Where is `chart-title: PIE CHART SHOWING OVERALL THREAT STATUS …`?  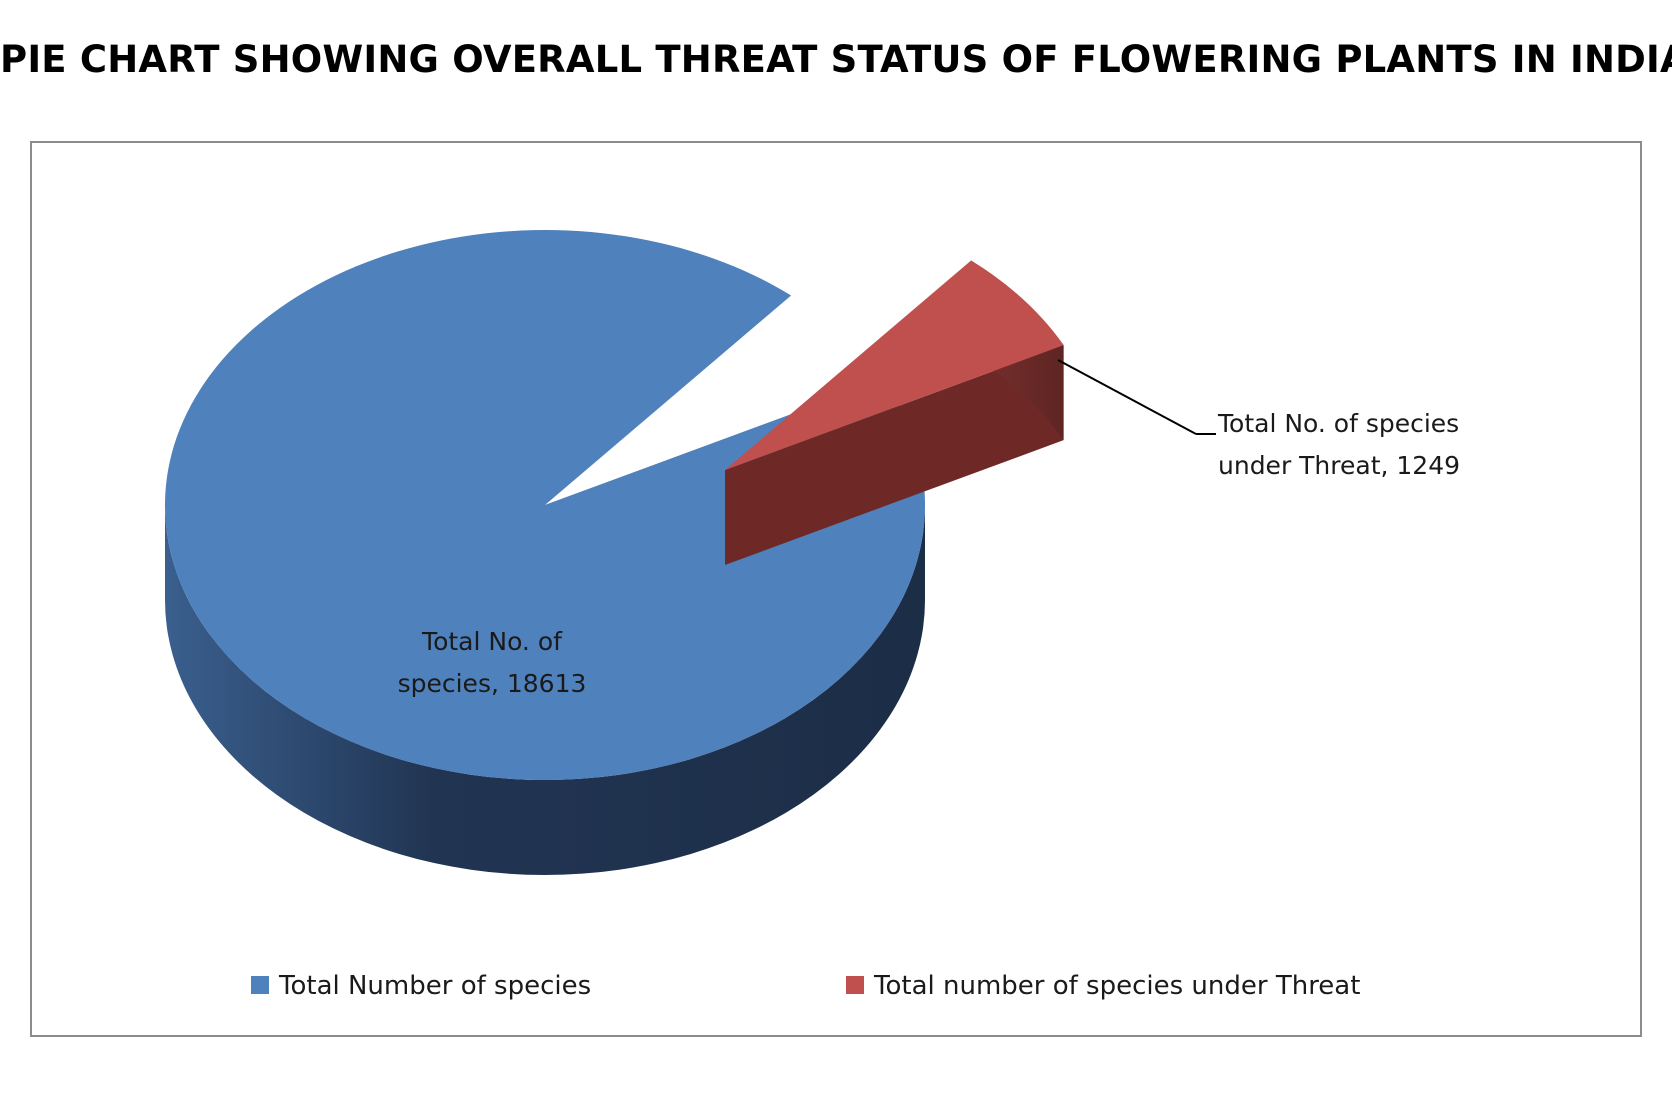 chart-title: PIE CHART SHOWING OVERALL THREAT STATUS … is located at coordinates (836, 59).